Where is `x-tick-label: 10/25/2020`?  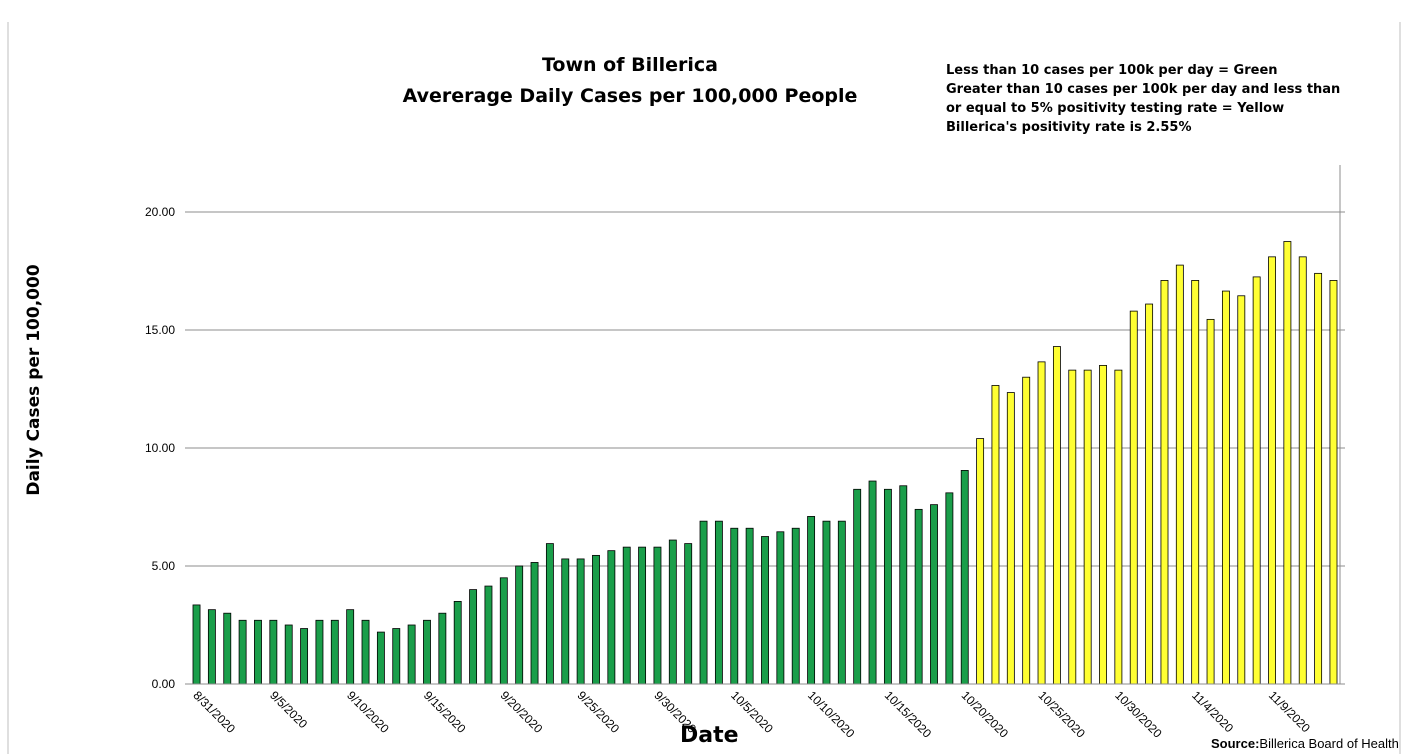
x-tick-label: 10/25/2020 is located at coordinates (1061, 714).